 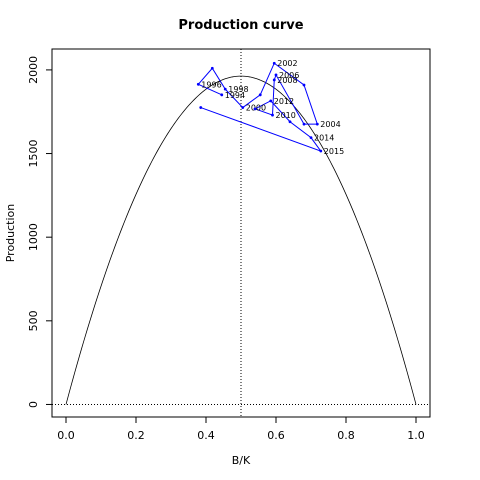 I want to click on data-point-label: 2002, so click(x=287, y=63).